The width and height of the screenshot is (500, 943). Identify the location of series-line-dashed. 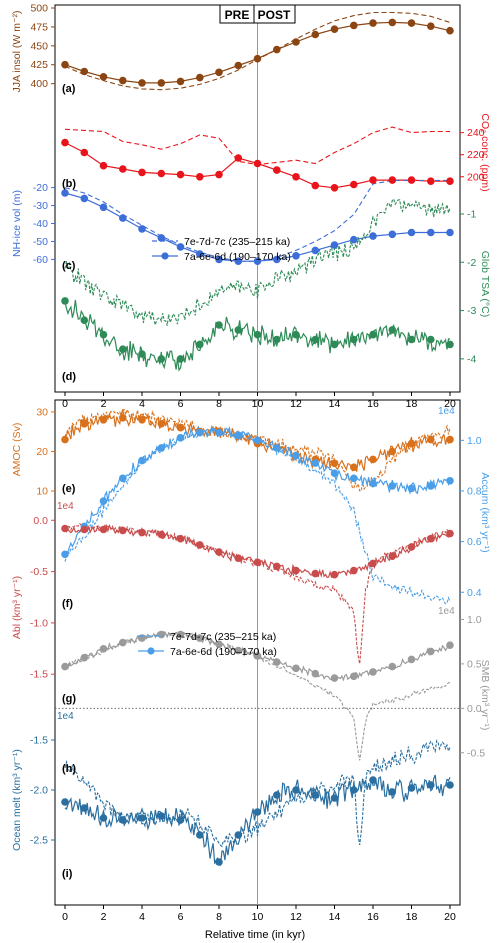
(257, 793).